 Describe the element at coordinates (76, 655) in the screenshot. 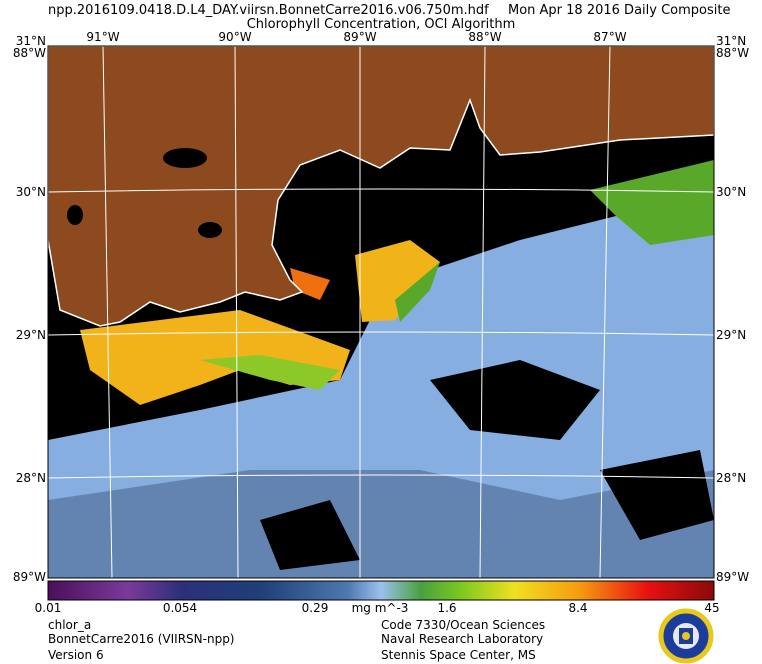

I see `footer-left: Version 6` at that location.